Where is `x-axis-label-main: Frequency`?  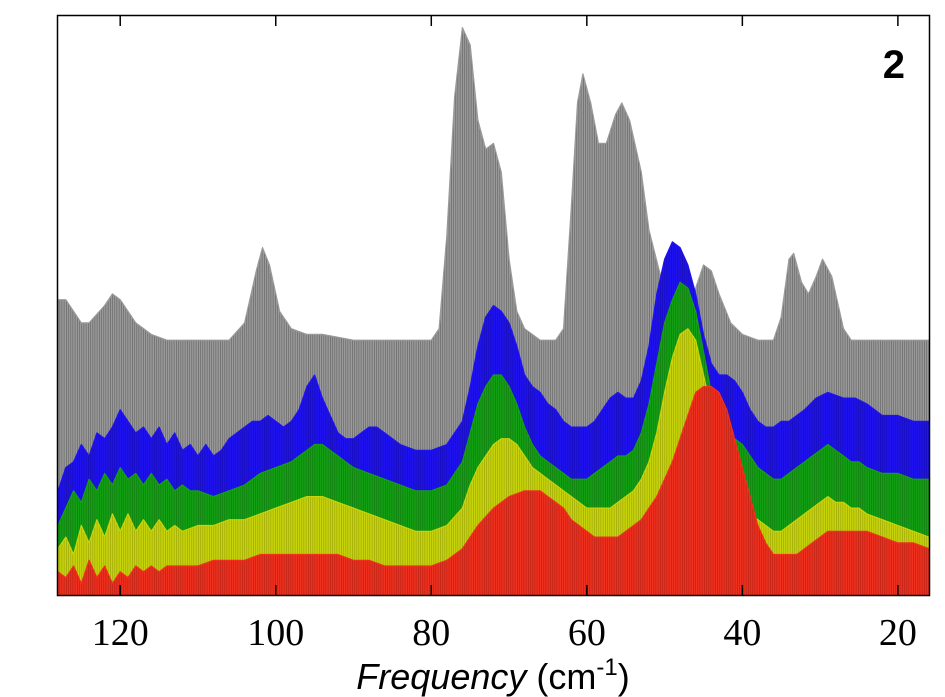
x-axis-label-main: Frequency is located at coordinates (442, 676).